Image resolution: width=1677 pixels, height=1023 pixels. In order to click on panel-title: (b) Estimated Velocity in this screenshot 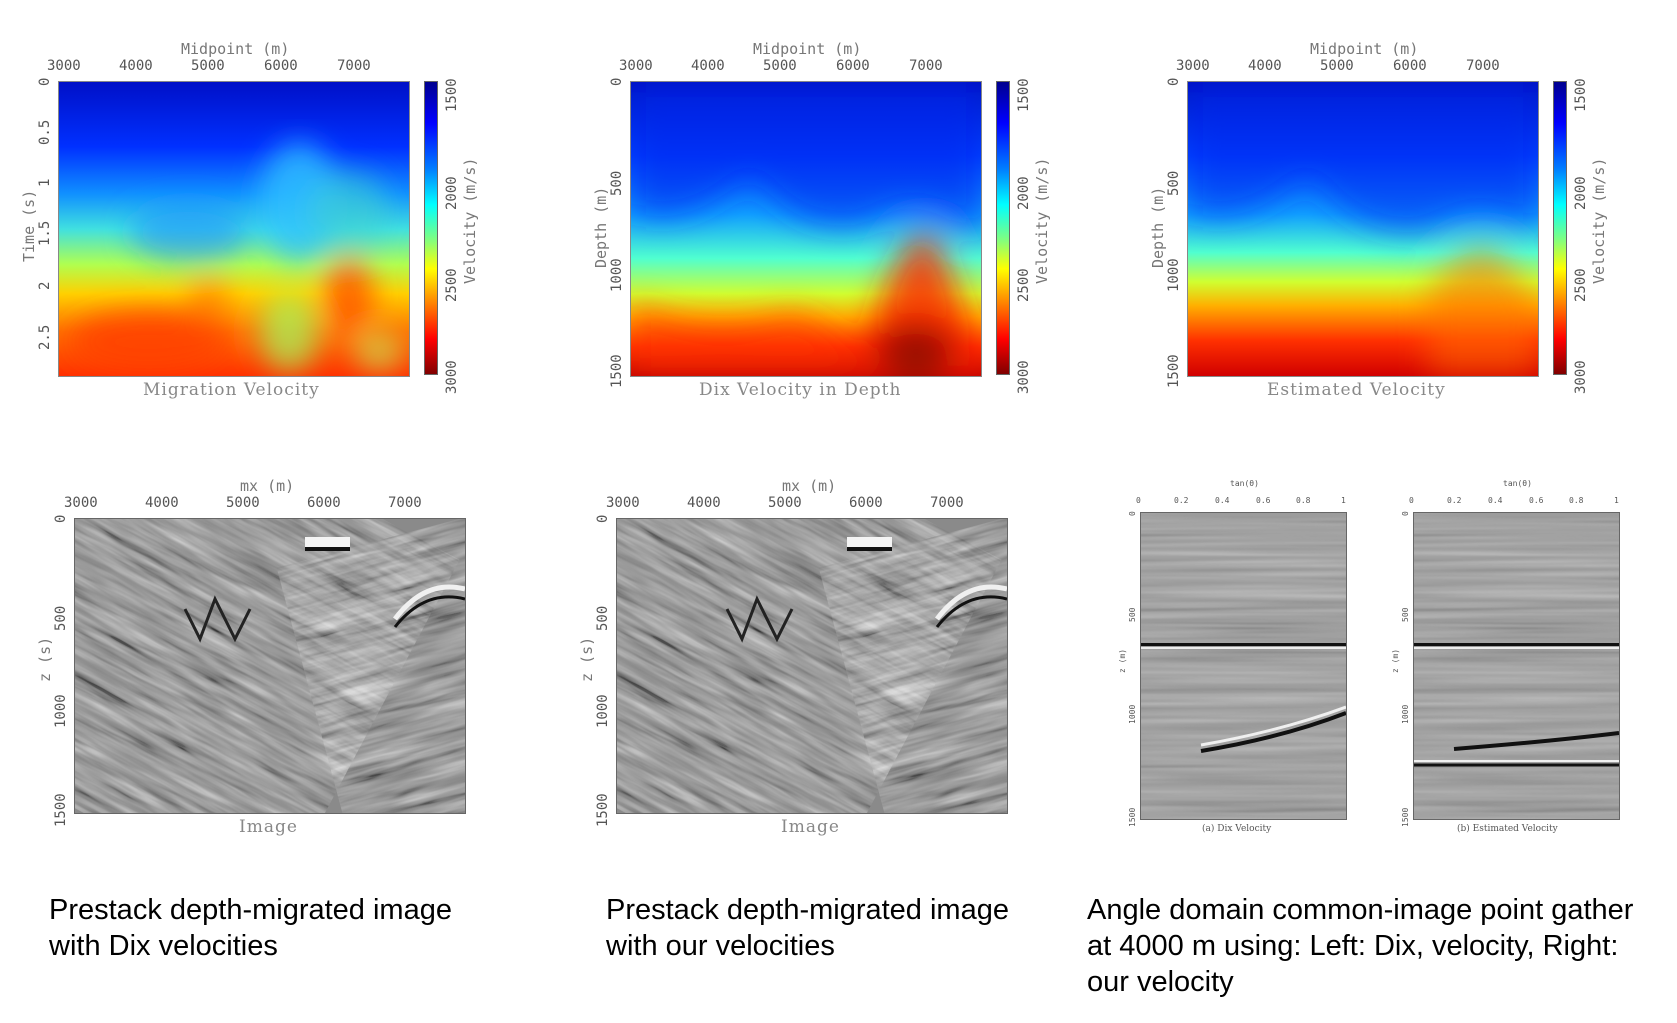, I will do `click(1507, 829)`.